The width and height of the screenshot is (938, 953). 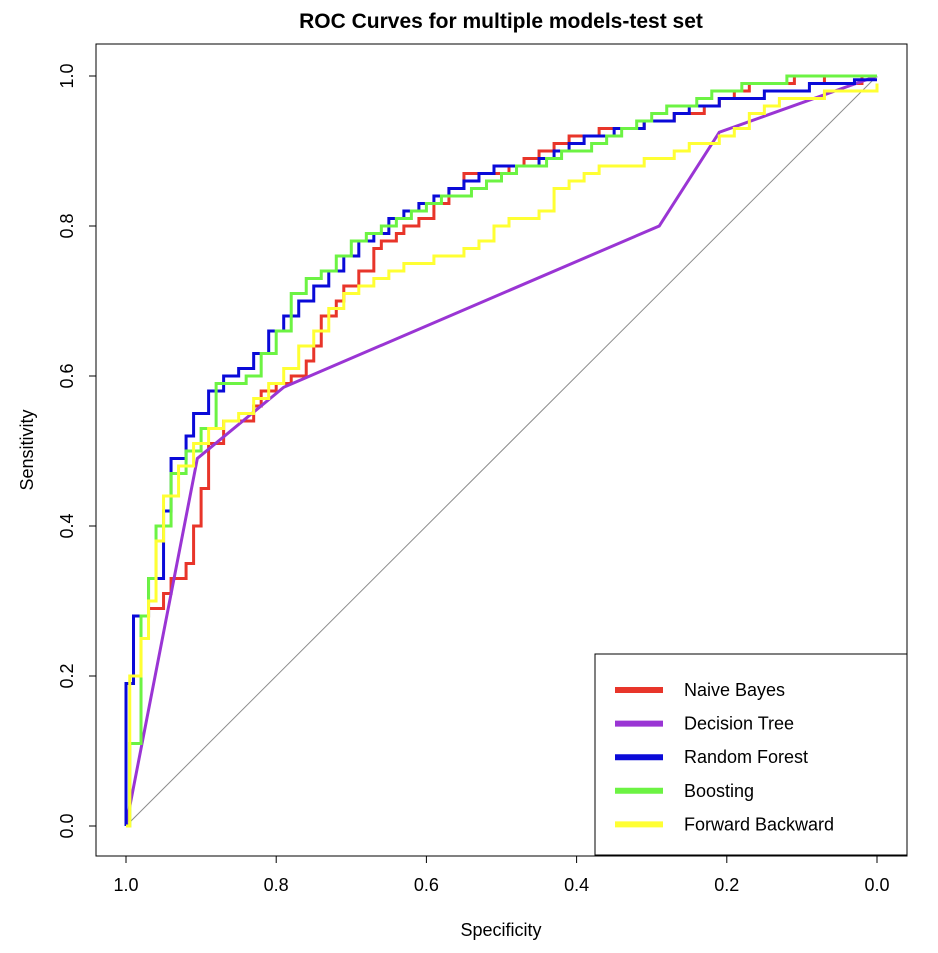 I want to click on y-tick-label: 0.8, so click(x=67, y=225).